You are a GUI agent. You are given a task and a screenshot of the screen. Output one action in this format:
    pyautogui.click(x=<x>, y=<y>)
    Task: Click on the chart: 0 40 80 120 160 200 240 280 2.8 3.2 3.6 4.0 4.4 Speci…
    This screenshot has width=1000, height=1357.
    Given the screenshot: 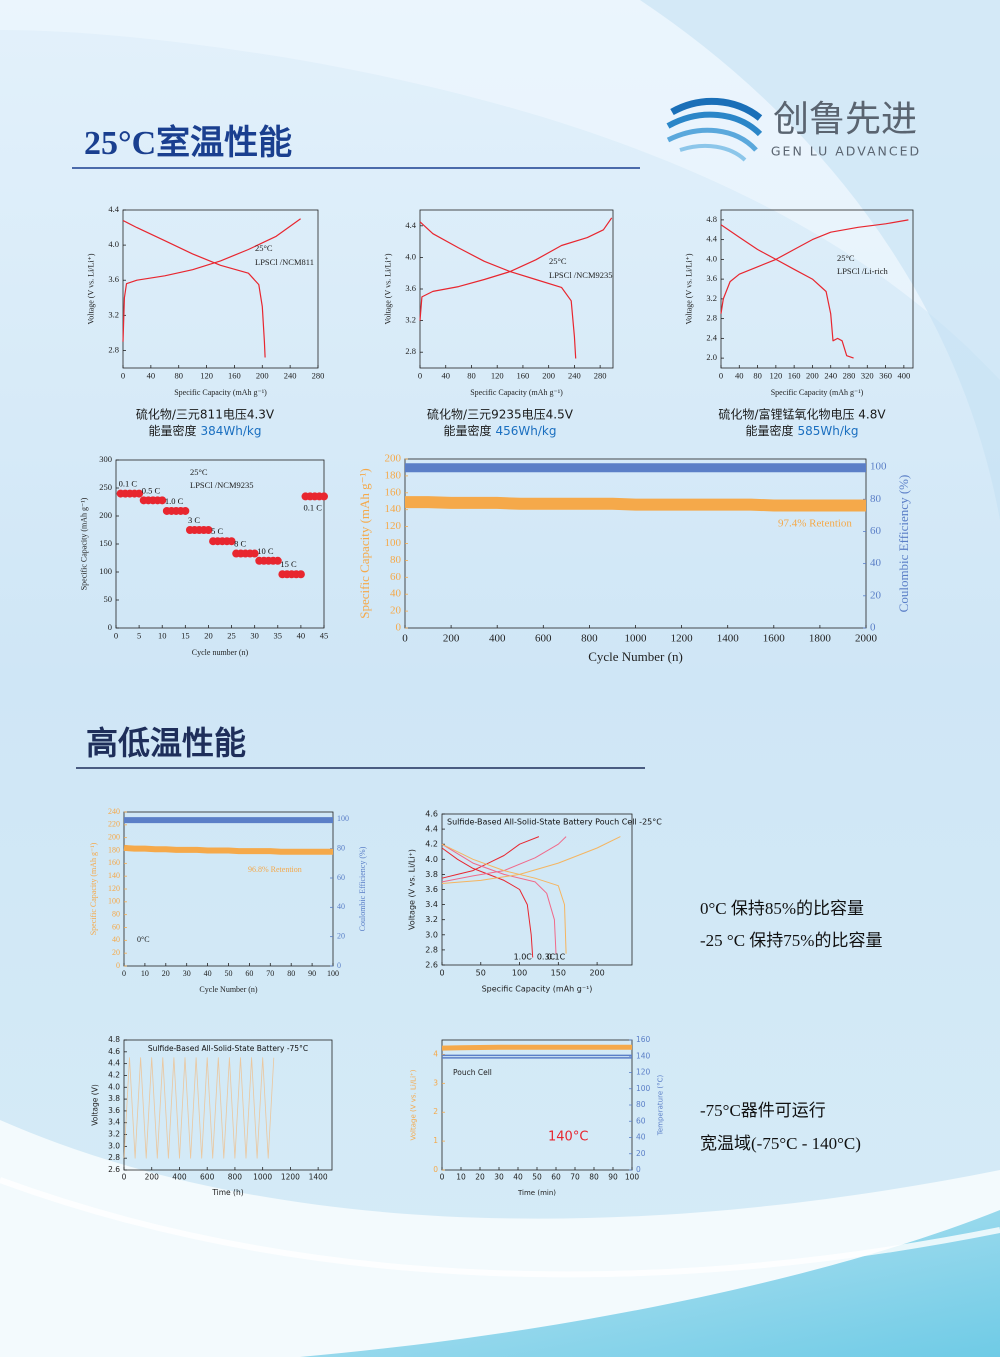 What is the action you would take?
    pyautogui.click(x=498, y=303)
    